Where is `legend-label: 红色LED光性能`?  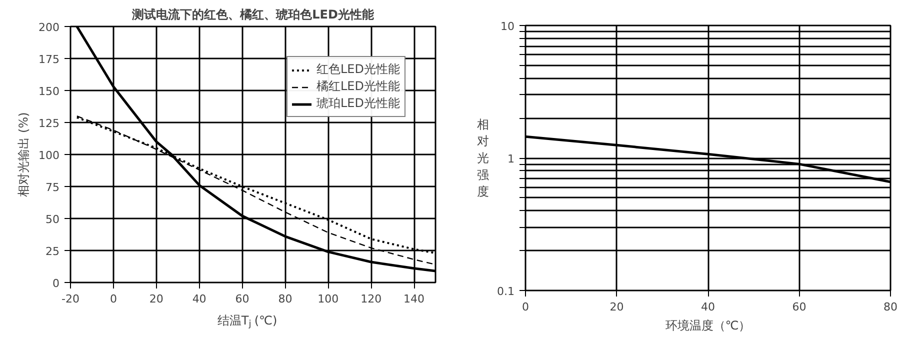 legend-label: 红色LED光性能 is located at coordinates (358, 69).